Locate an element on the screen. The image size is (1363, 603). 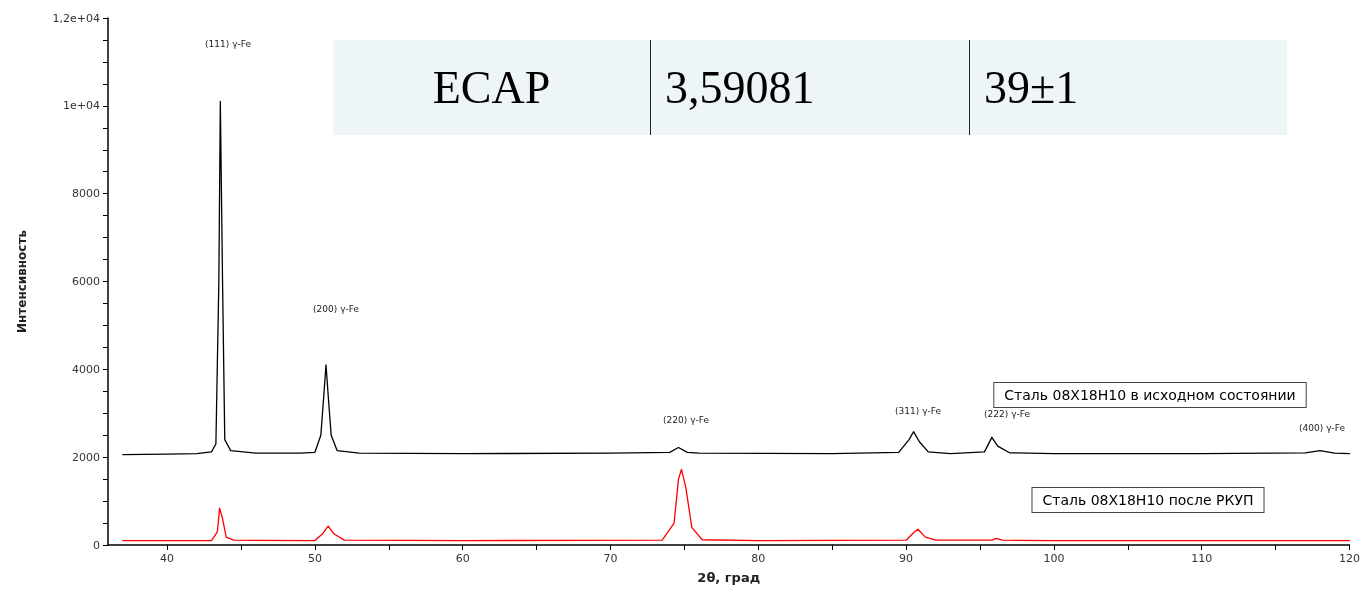
annotation: 39±1 is located at coordinates (1031, 88).